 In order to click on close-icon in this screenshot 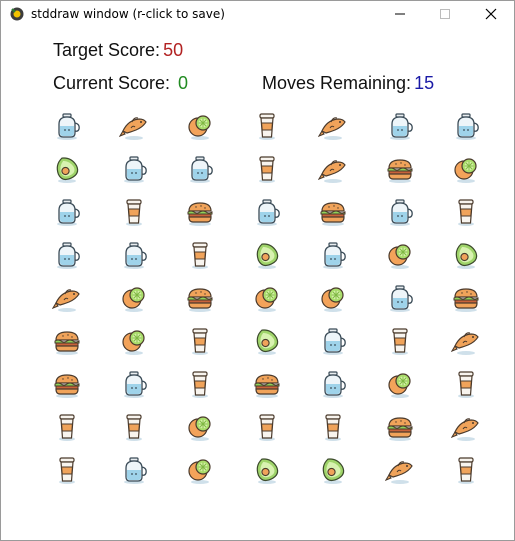, I will do `click(491, 14)`.